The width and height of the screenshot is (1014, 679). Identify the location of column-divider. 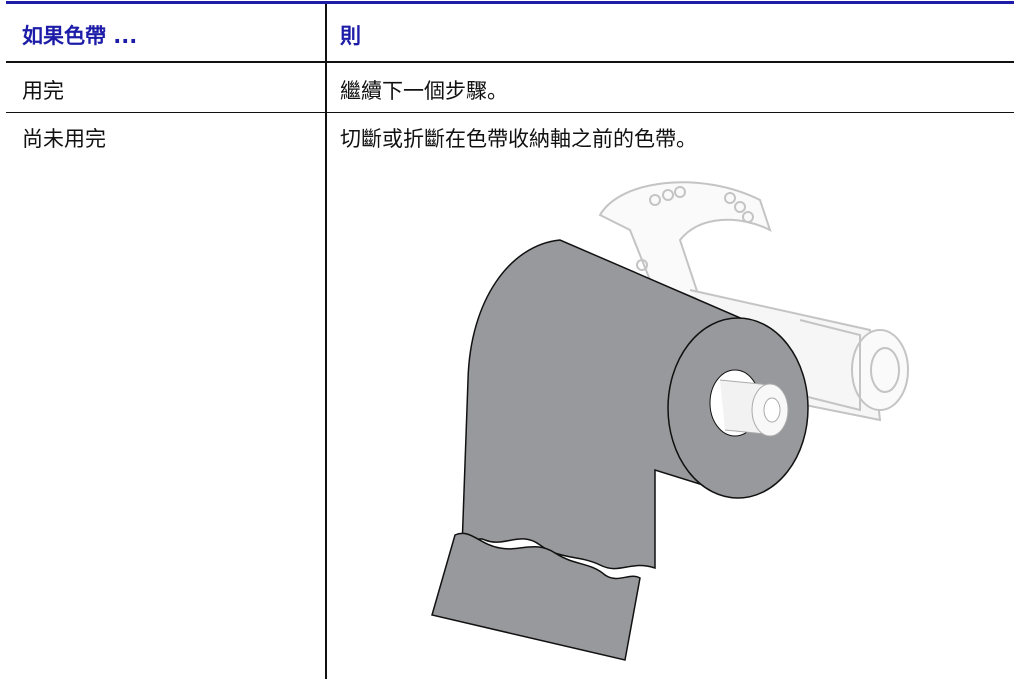
(326, 341).